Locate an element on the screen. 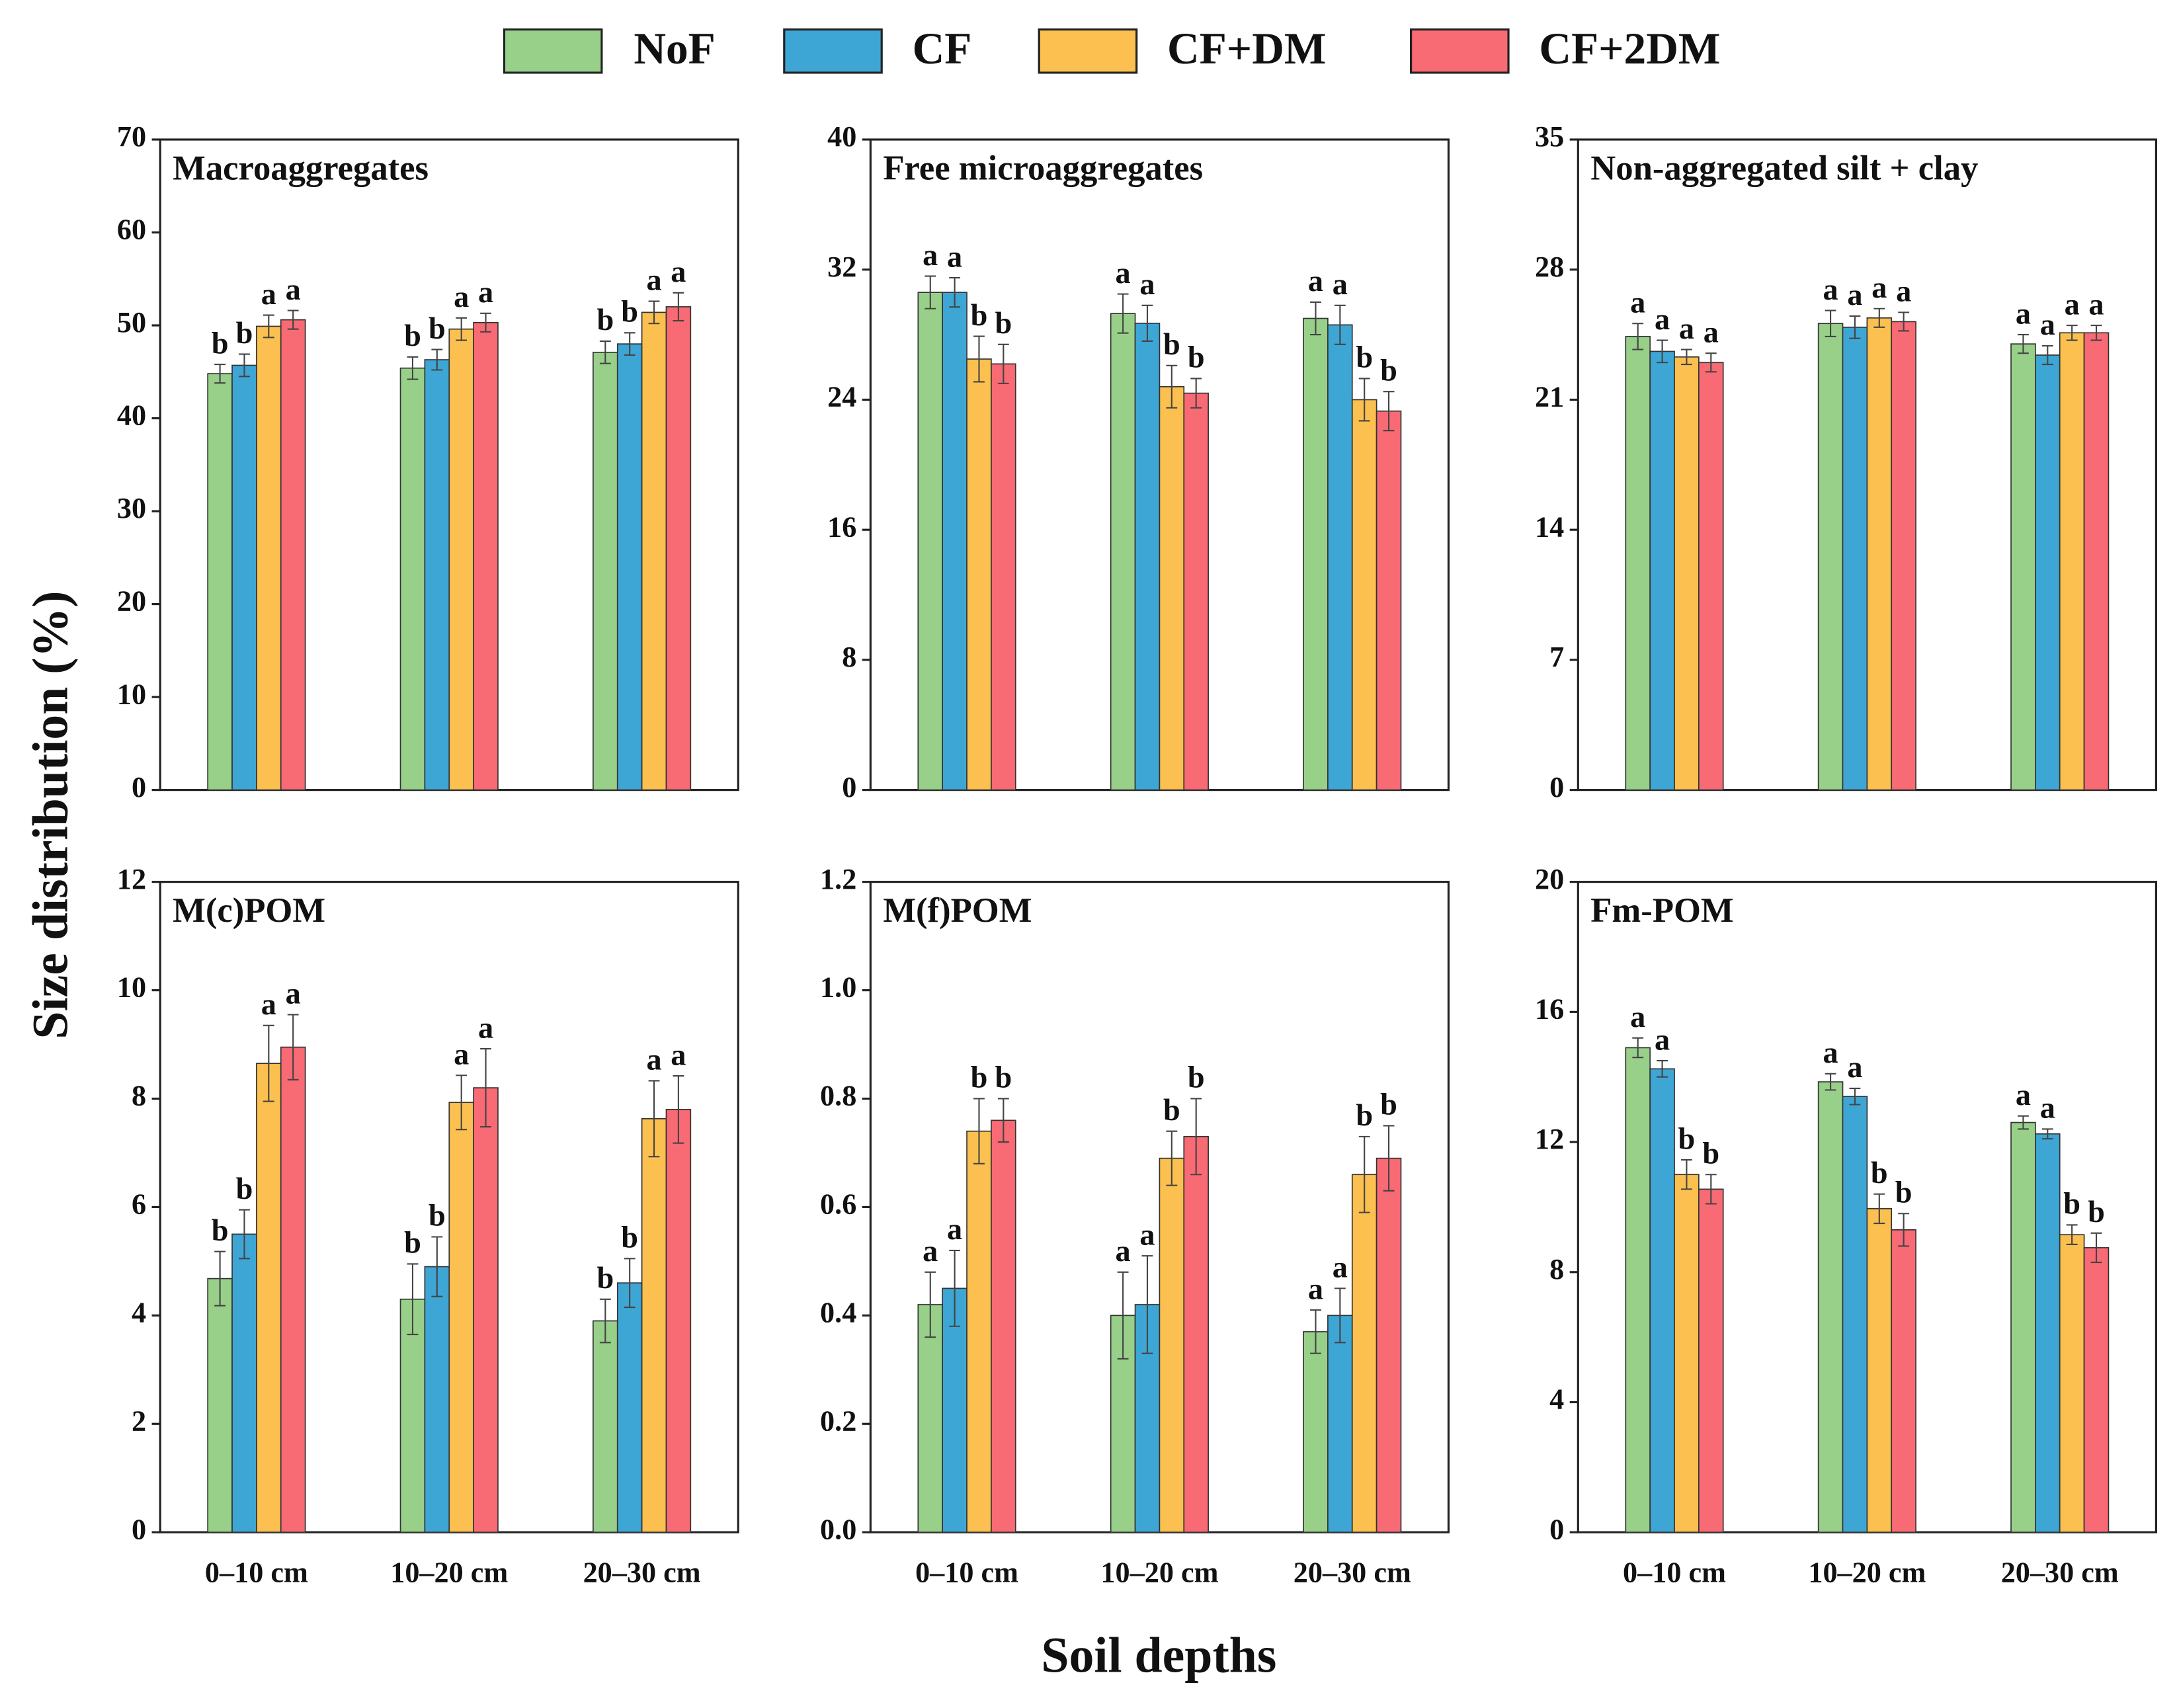 The height and width of the screenshot is (1708, 2177). y-tick-label: 35 is located at coordinates (1549, 136).